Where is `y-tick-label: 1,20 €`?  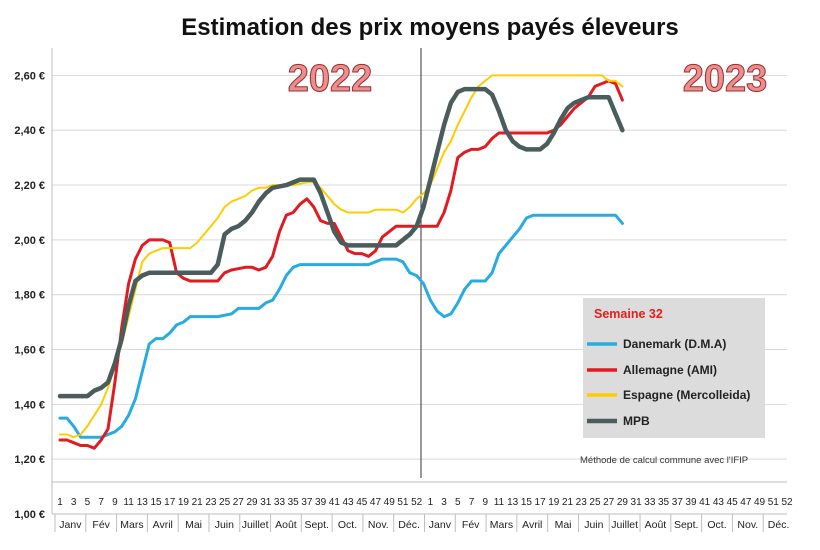 y-tick-label: 1,20 € is located at coordinates (29, 460).